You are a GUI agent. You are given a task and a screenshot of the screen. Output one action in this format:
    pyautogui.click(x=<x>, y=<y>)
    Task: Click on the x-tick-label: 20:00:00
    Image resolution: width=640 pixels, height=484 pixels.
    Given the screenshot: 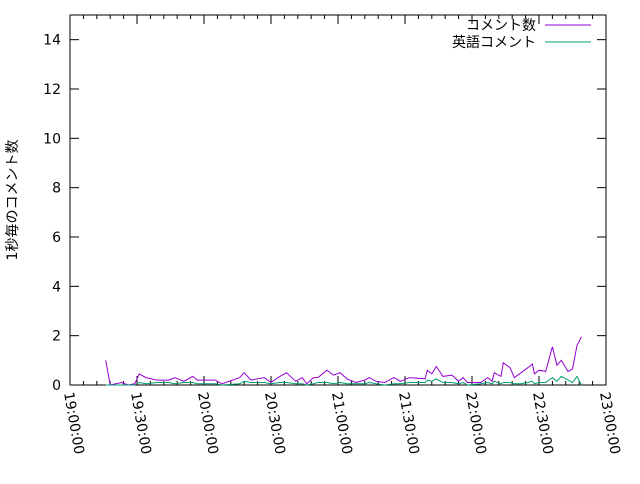 What is the action you would take?
    pyautogui.click(x=207, y=423)
    